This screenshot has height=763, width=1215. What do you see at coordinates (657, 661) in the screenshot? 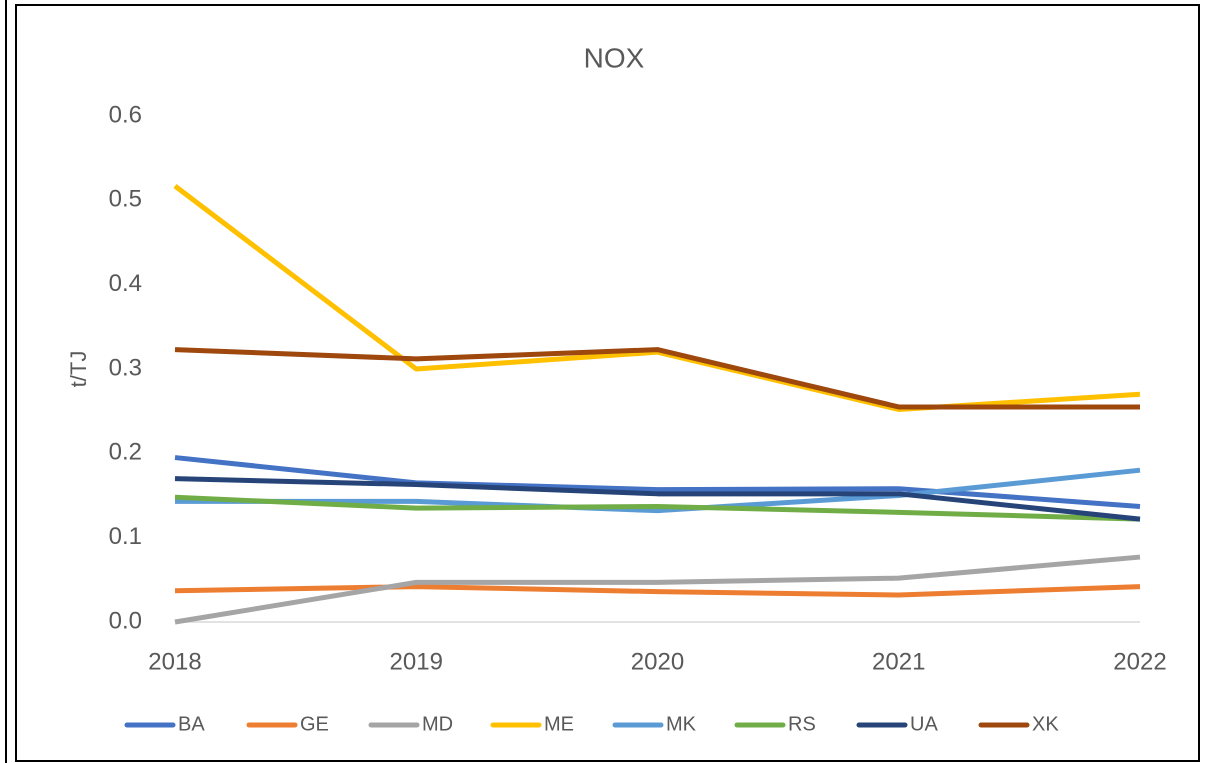
I see `x-tick-label: 2020` at bounding box center [657, 661].